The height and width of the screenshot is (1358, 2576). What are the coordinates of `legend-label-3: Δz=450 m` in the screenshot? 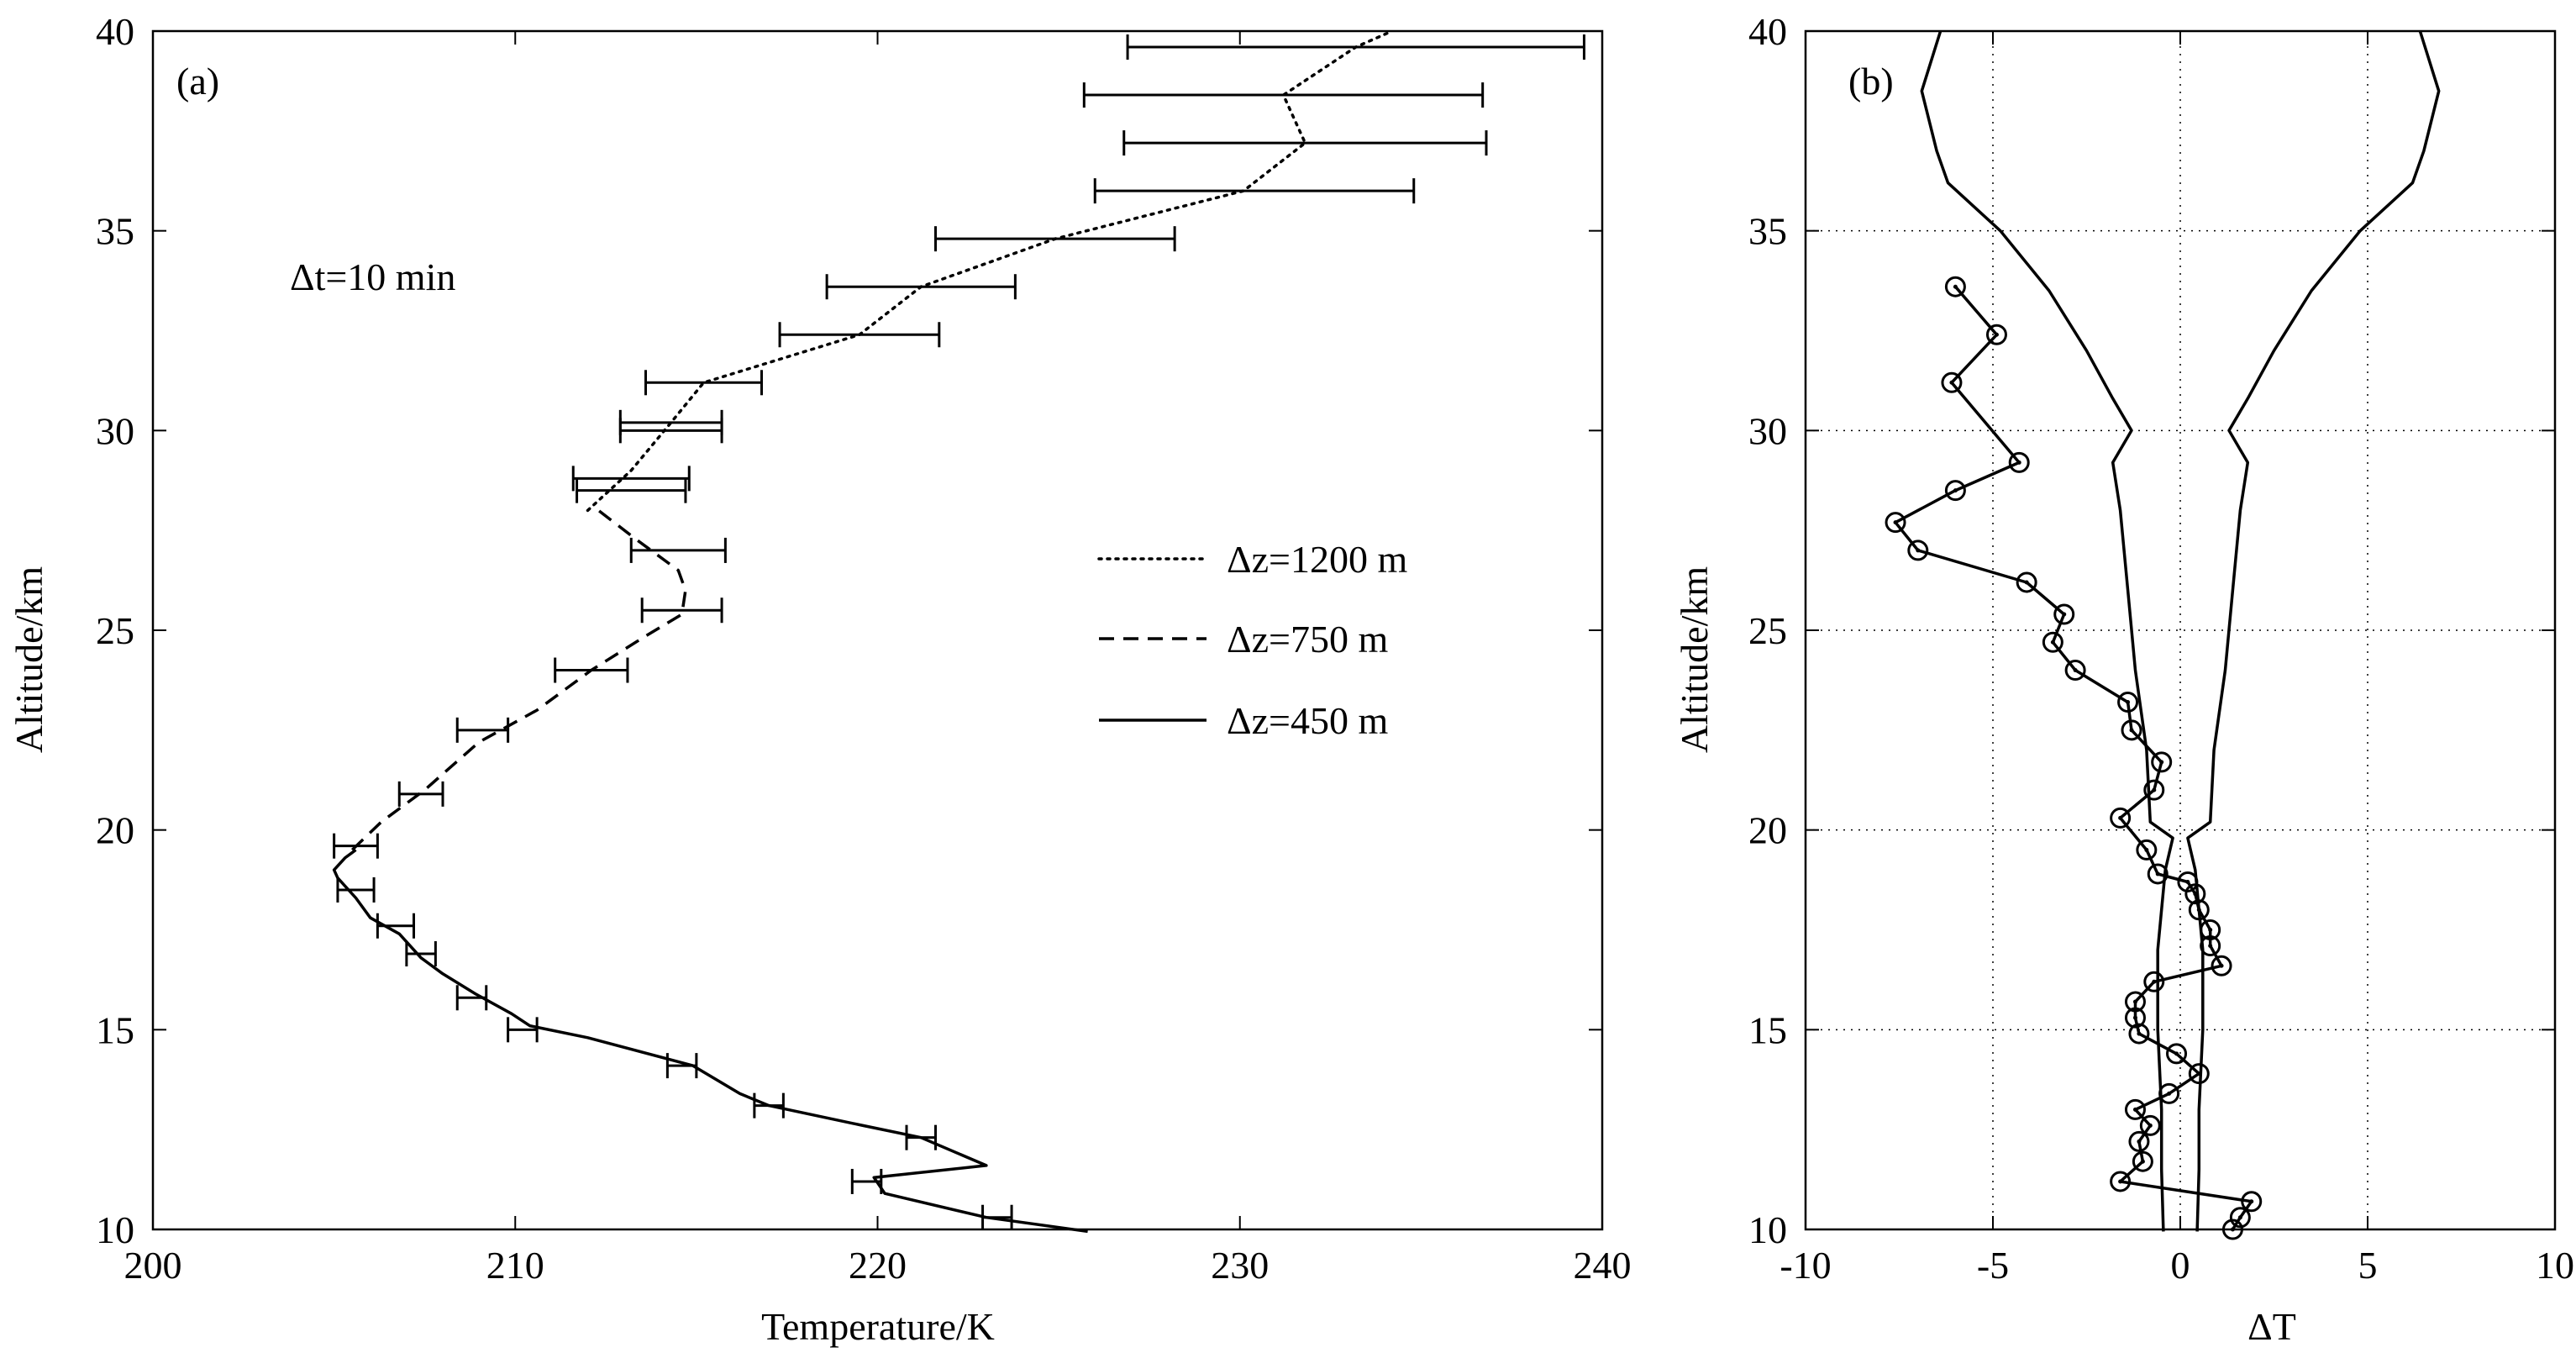 It's located at (1307, 720).